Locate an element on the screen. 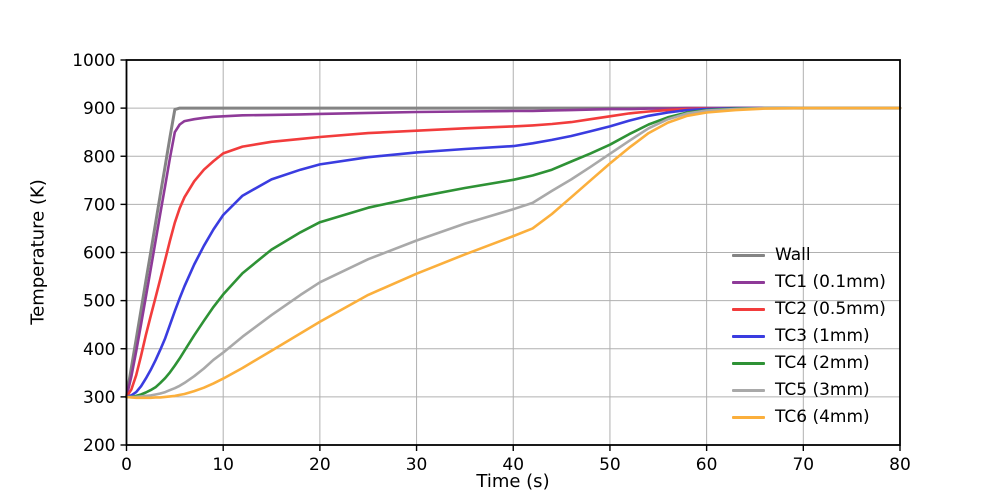 This screenshot has height=500, width=1000. legend-item-wall: Wall is located at coordinates (809, 255).